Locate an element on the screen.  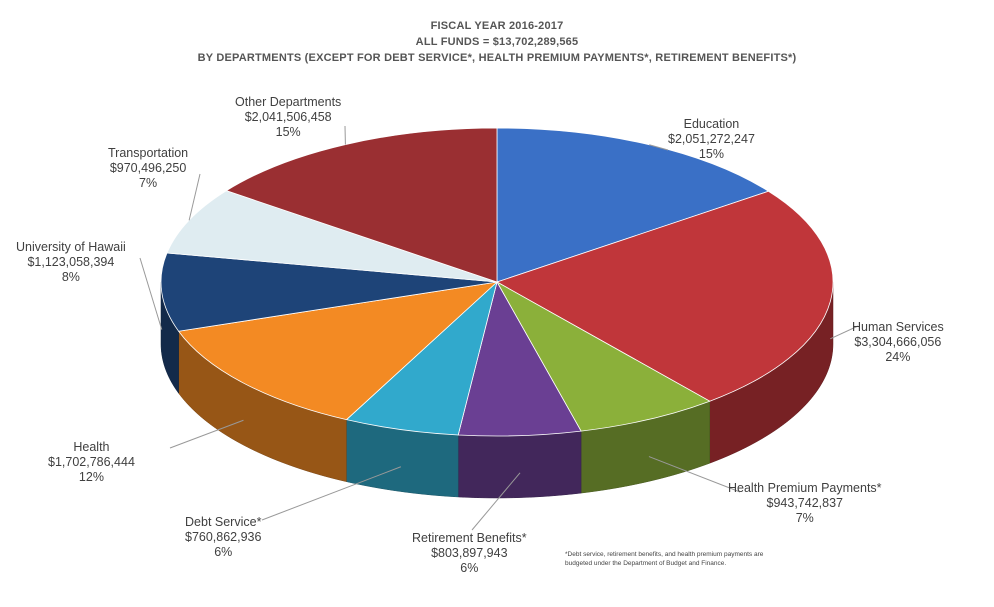
label-retirement-benefits-amount: $803,897,943 is located at coordinates (469, 553).